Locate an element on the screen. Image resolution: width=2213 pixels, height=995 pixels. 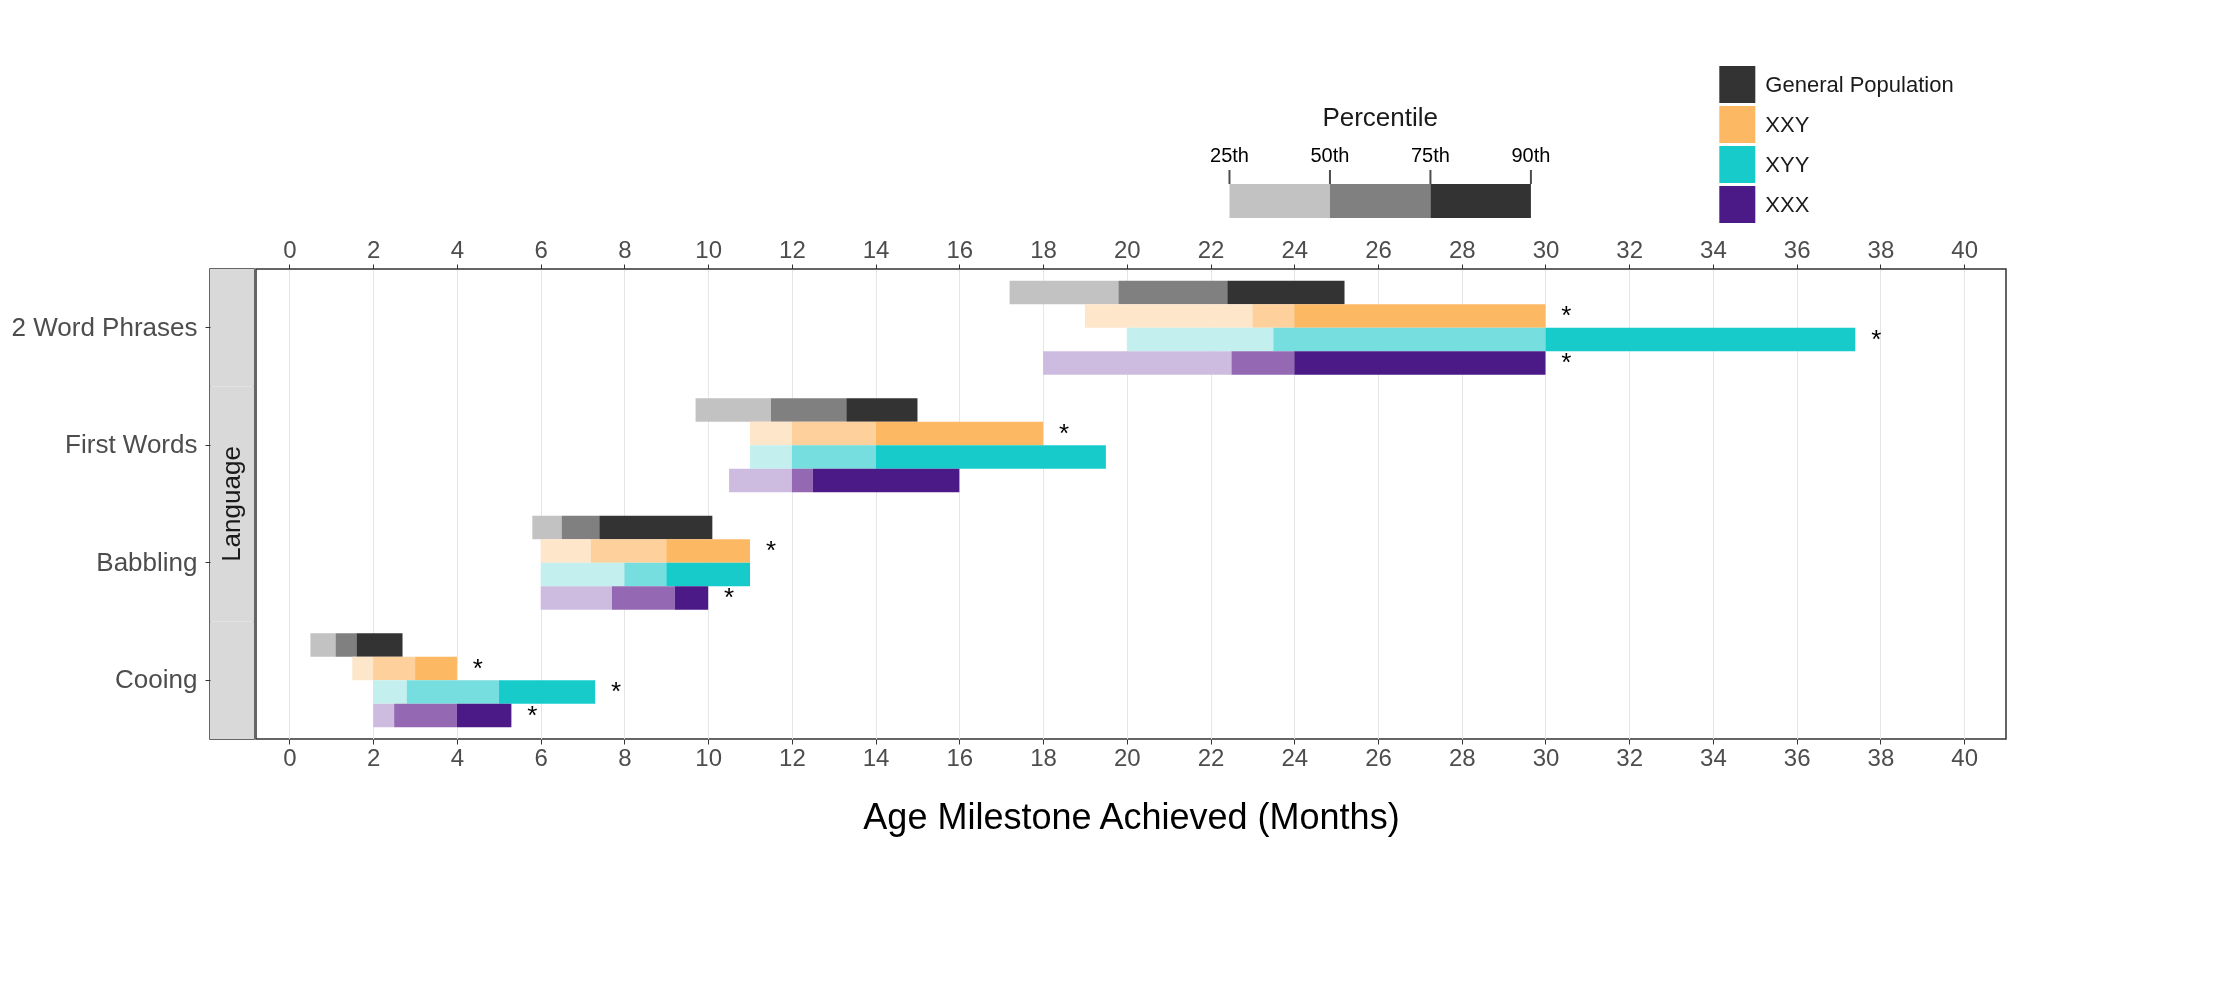
x2-tick-label: 22 is located at coordinates (1211, 249).